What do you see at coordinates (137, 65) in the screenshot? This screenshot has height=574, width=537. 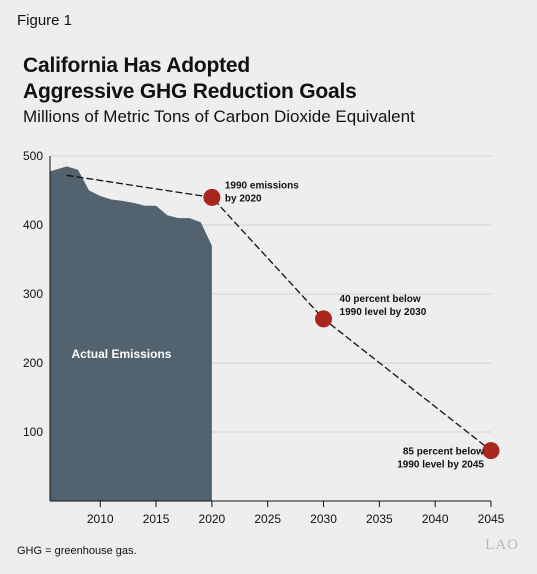 I see `title-line-1: California Has Adopted` at bounding box center [137, 65].